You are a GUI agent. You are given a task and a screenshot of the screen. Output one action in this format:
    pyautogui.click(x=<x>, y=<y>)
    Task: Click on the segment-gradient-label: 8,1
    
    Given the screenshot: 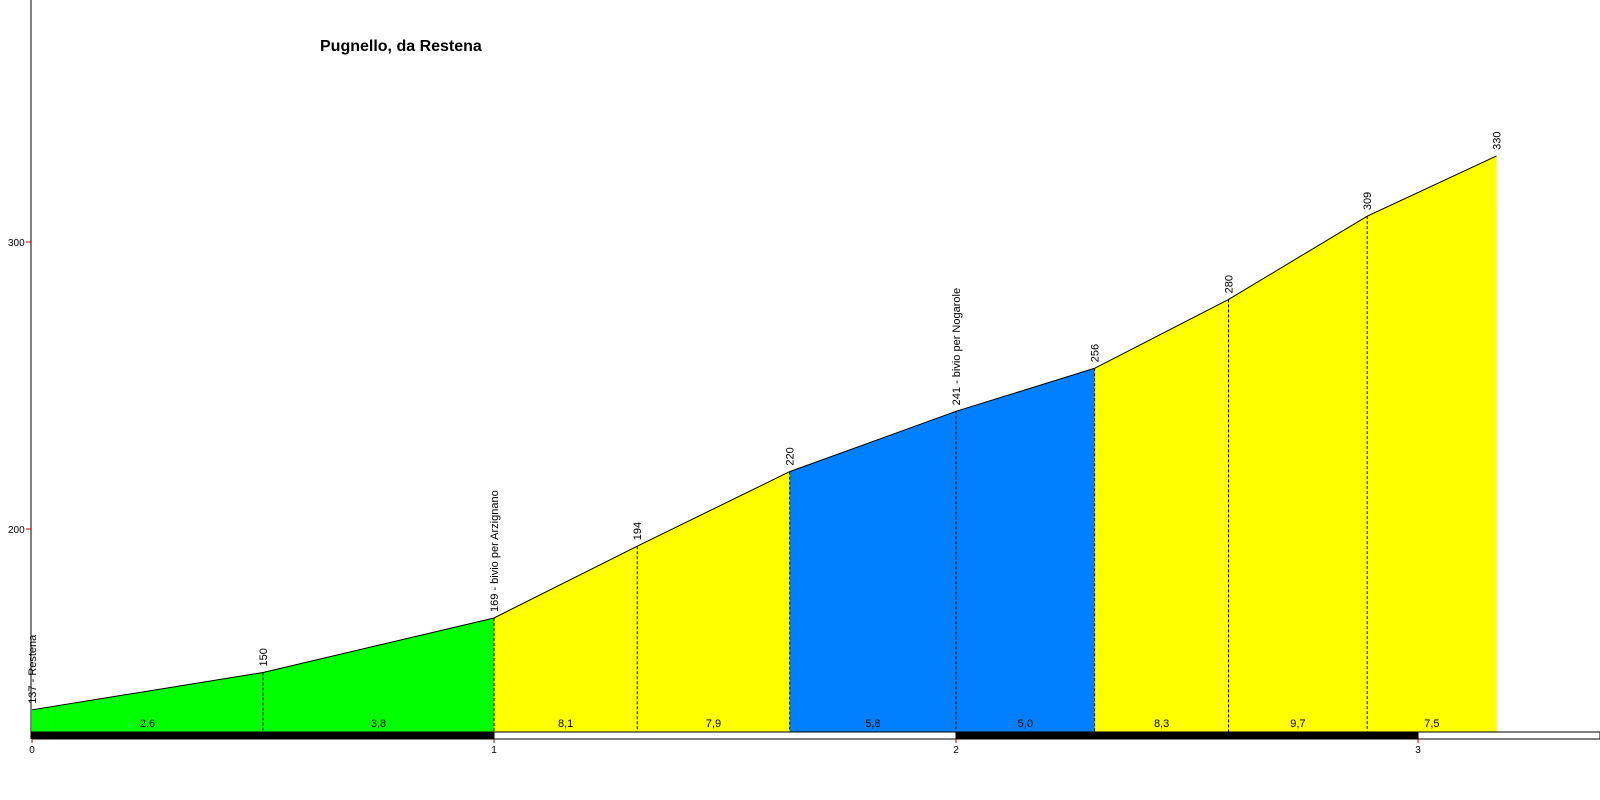 What is the action you would take?
    pyautogui.click(x=565, y=724)
    